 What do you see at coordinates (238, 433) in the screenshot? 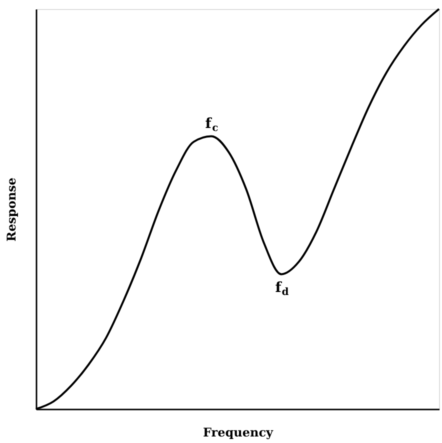
I see `x-axis-title: Frequency` at bounding box center [238, 433].